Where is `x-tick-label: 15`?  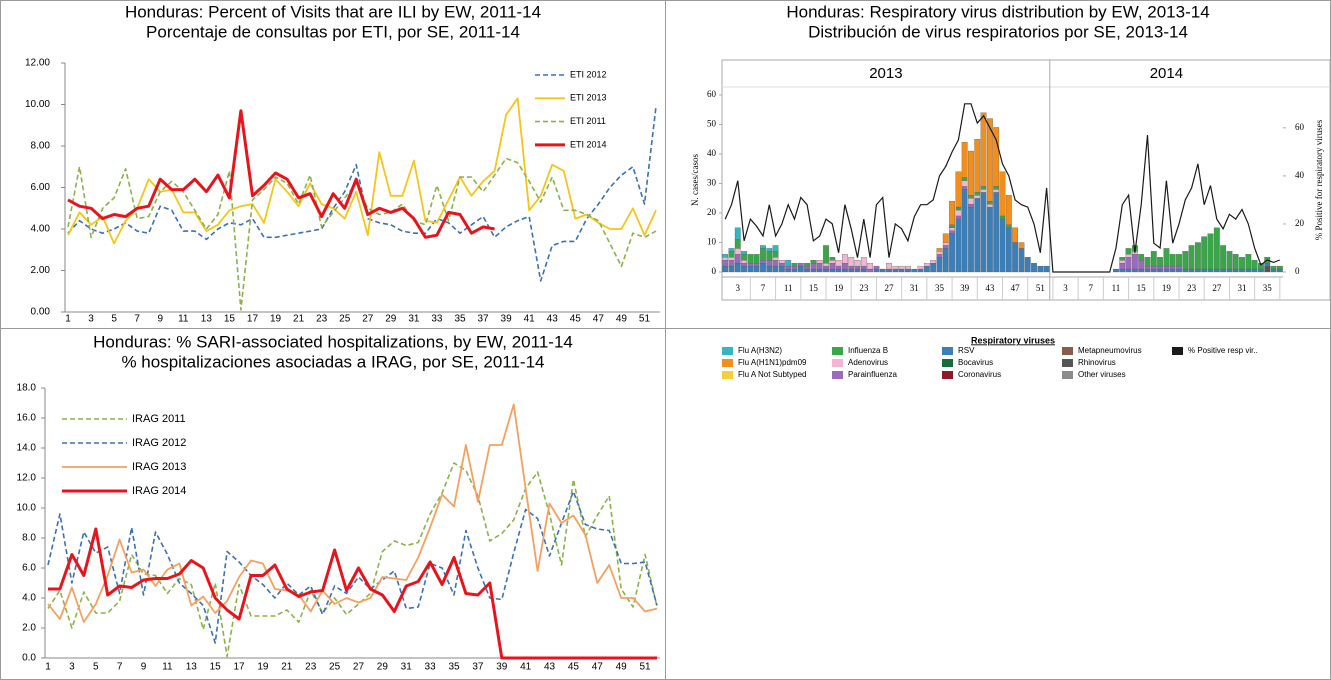 x-tick-label: 15 is located at coordinates (814, 288).